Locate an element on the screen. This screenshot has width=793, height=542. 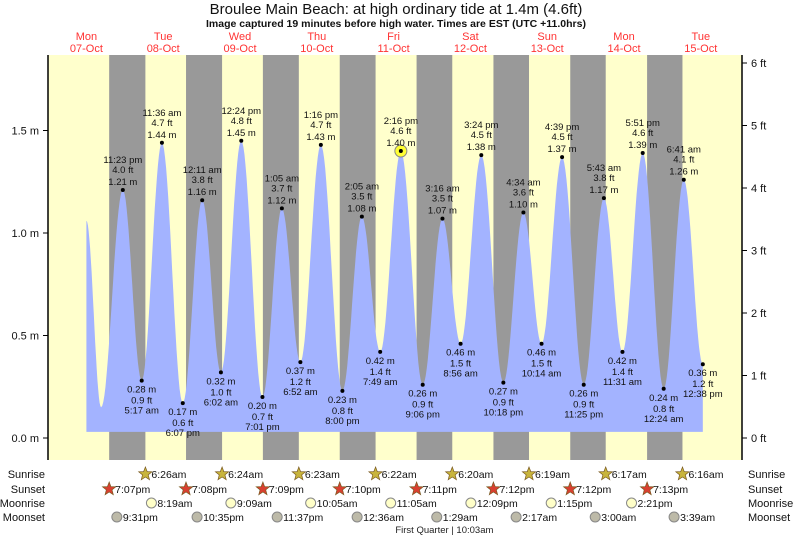
tide-m: 0.32 m is located at coordinates (220, 381).